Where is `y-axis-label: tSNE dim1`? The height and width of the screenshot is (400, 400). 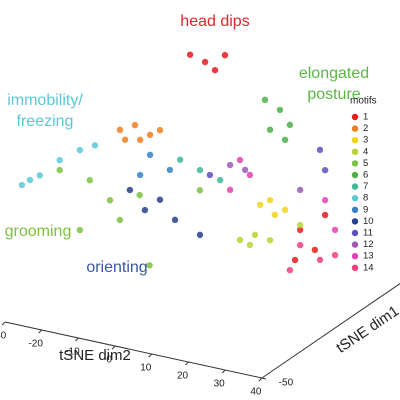
y-axis-label: tSNE dim1 is located at coordinates (366, 329).